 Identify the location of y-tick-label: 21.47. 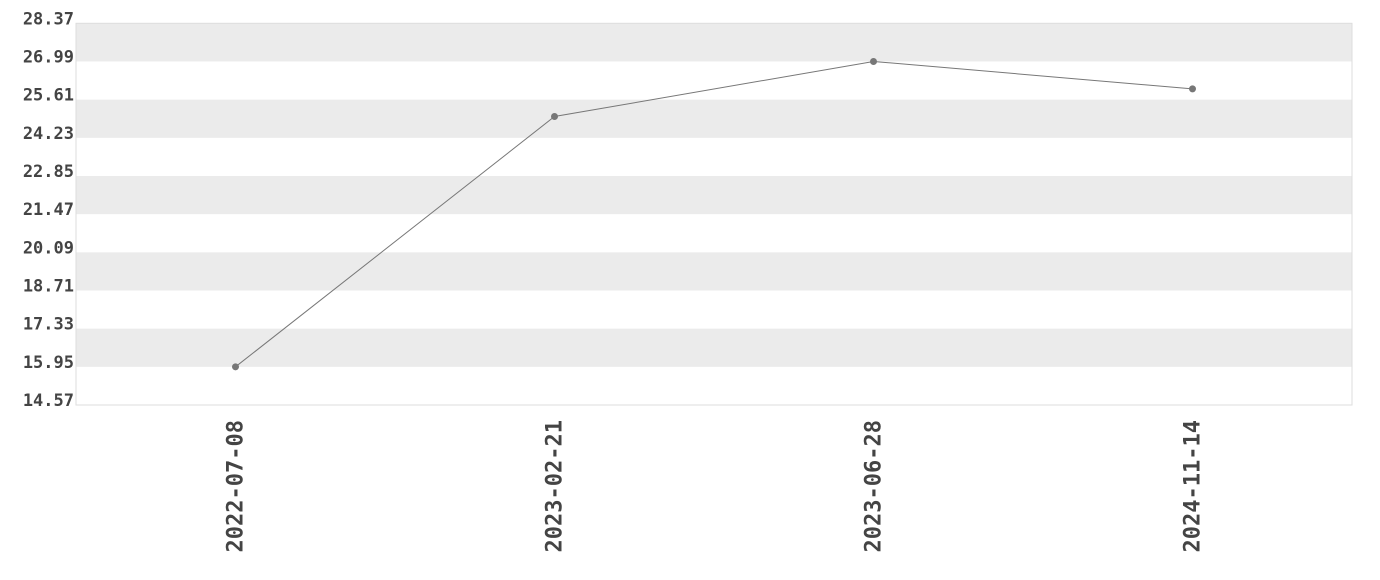
(48, 210).